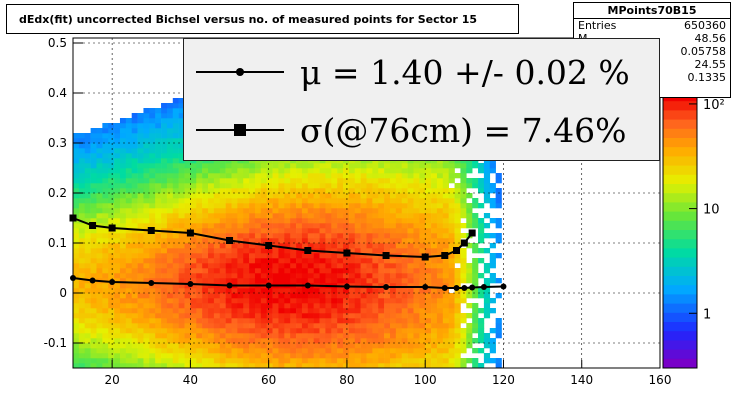  Describe the element at coordinates (660, 380) in the screenshot. I see `x-tick-label: 160` at that location.